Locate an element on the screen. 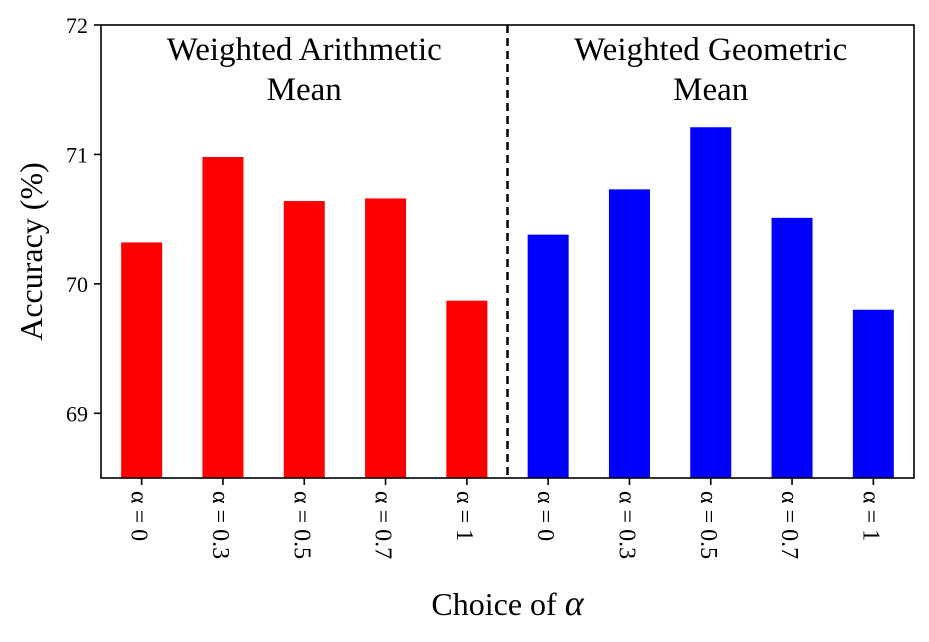 The height and width of the screenshot is (642, 929). y-tick-label: 69 is located at coordinates (77, 413).